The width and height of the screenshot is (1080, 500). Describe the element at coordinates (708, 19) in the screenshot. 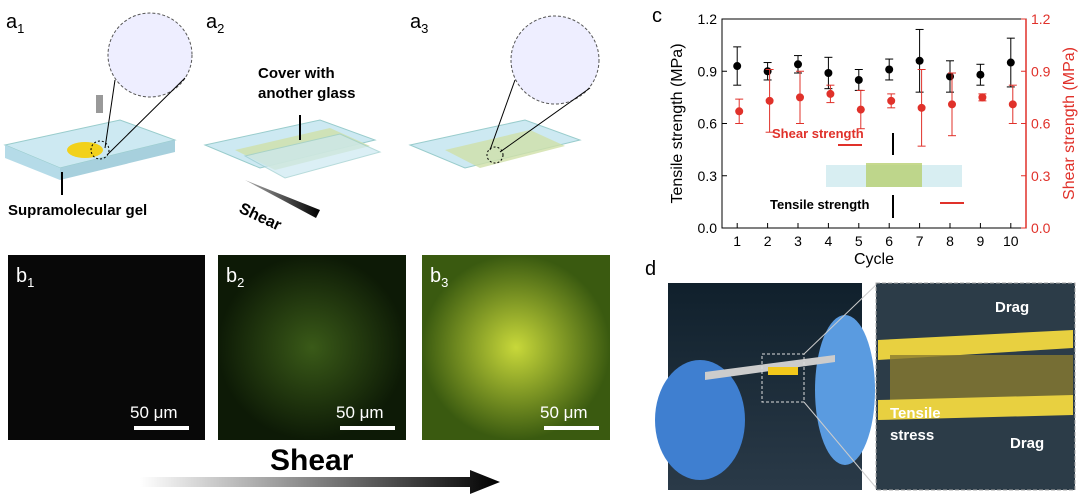

I see `y-tick-label: 1.2` at that location.